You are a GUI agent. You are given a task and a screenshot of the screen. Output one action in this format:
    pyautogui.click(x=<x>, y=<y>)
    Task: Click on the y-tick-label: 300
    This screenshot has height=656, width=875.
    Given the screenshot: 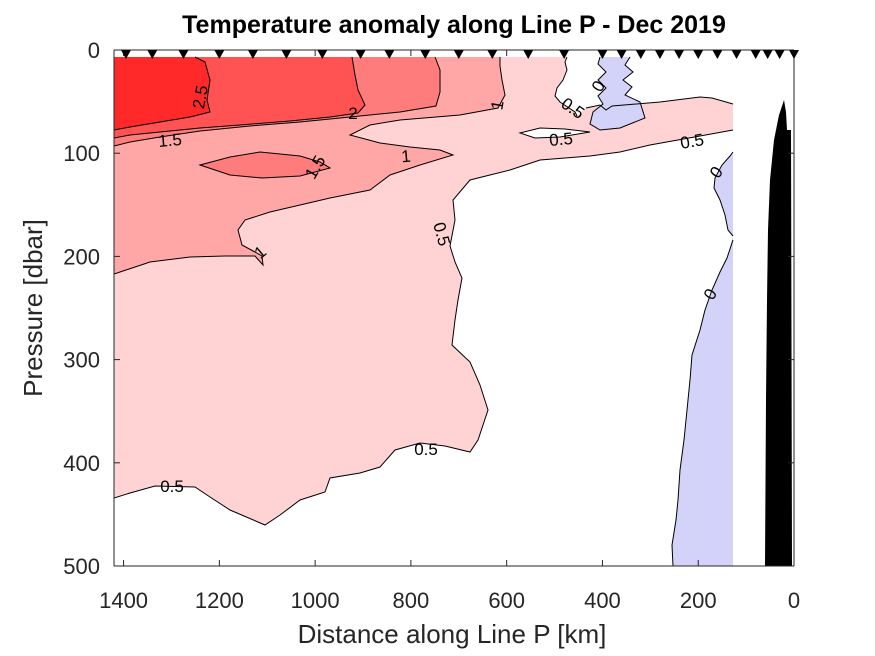 What is the action you would take?
    pyautogui.click(x=81, y=360)
    